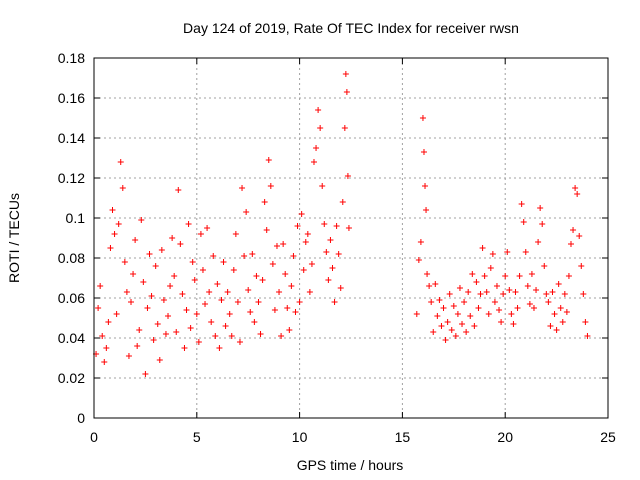 Image resolution: width=640 pixels, height=480 pixels. I want to click on y-tick-label: 0.18, so click(71, 58).